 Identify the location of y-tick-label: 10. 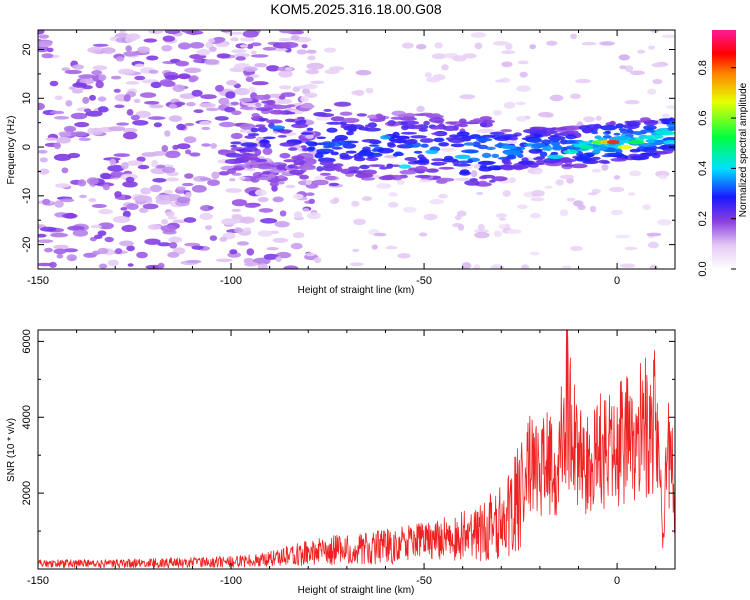
(27, 98).